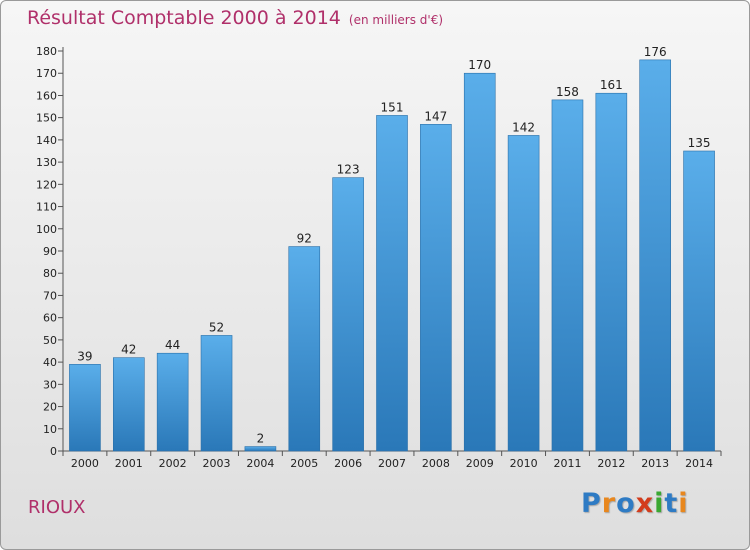  I want to click on commune-name: RIOUX, so click(57, 507).